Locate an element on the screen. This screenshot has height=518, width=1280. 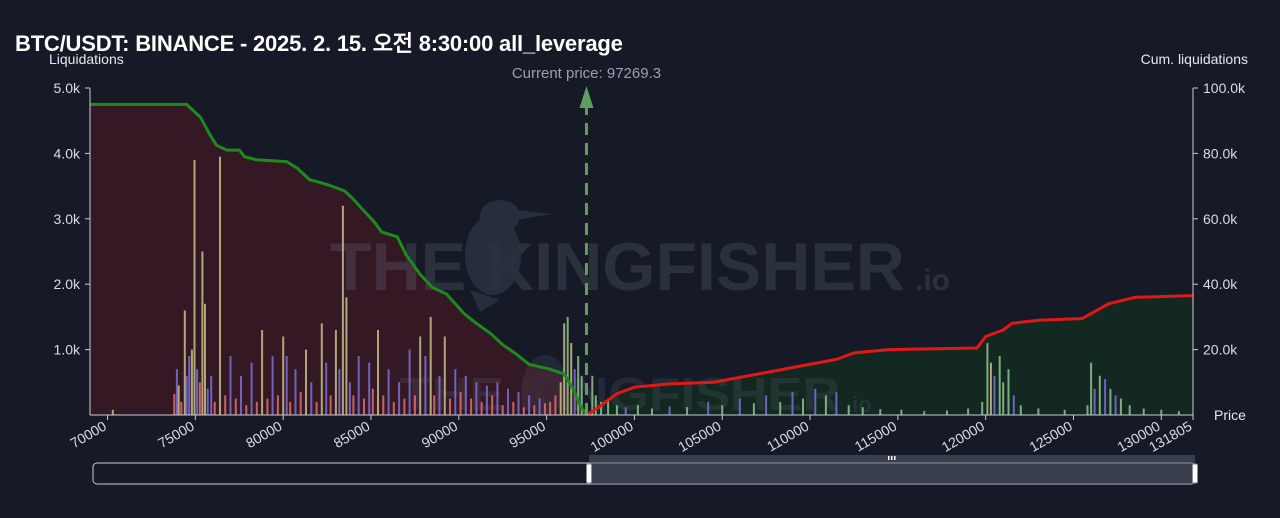
x-tick-label: 80000 is located at coordinates (264, 434).